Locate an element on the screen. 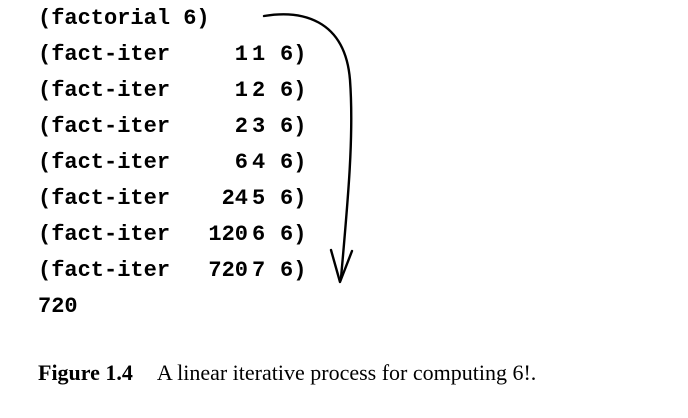 Image resolution: width=688 pixels, height=418 pixels. code-line-iter: (fact-iter 720 7 6) is located at coordinates (172, 278).